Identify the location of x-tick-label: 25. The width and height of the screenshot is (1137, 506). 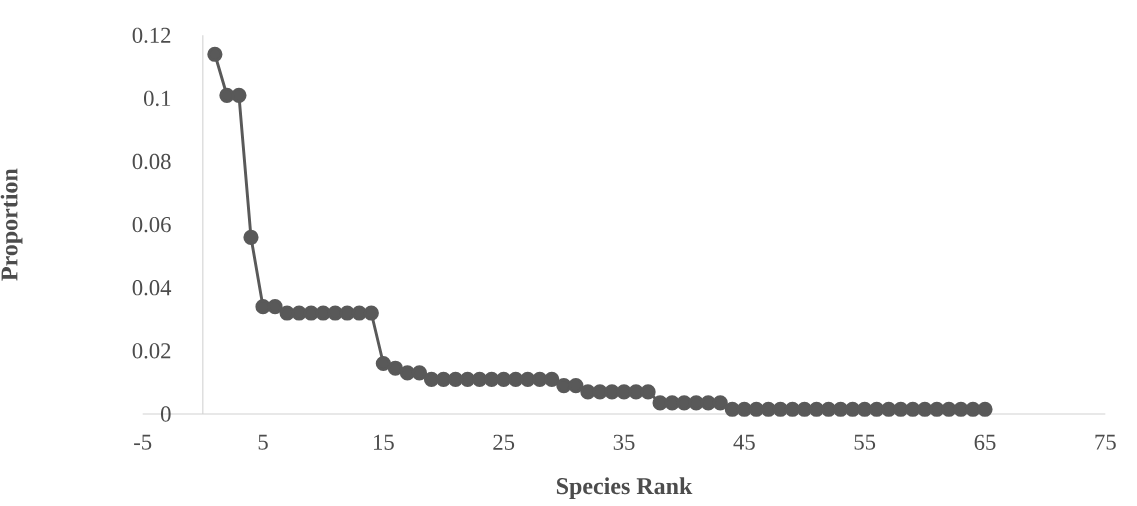
(504, 442).